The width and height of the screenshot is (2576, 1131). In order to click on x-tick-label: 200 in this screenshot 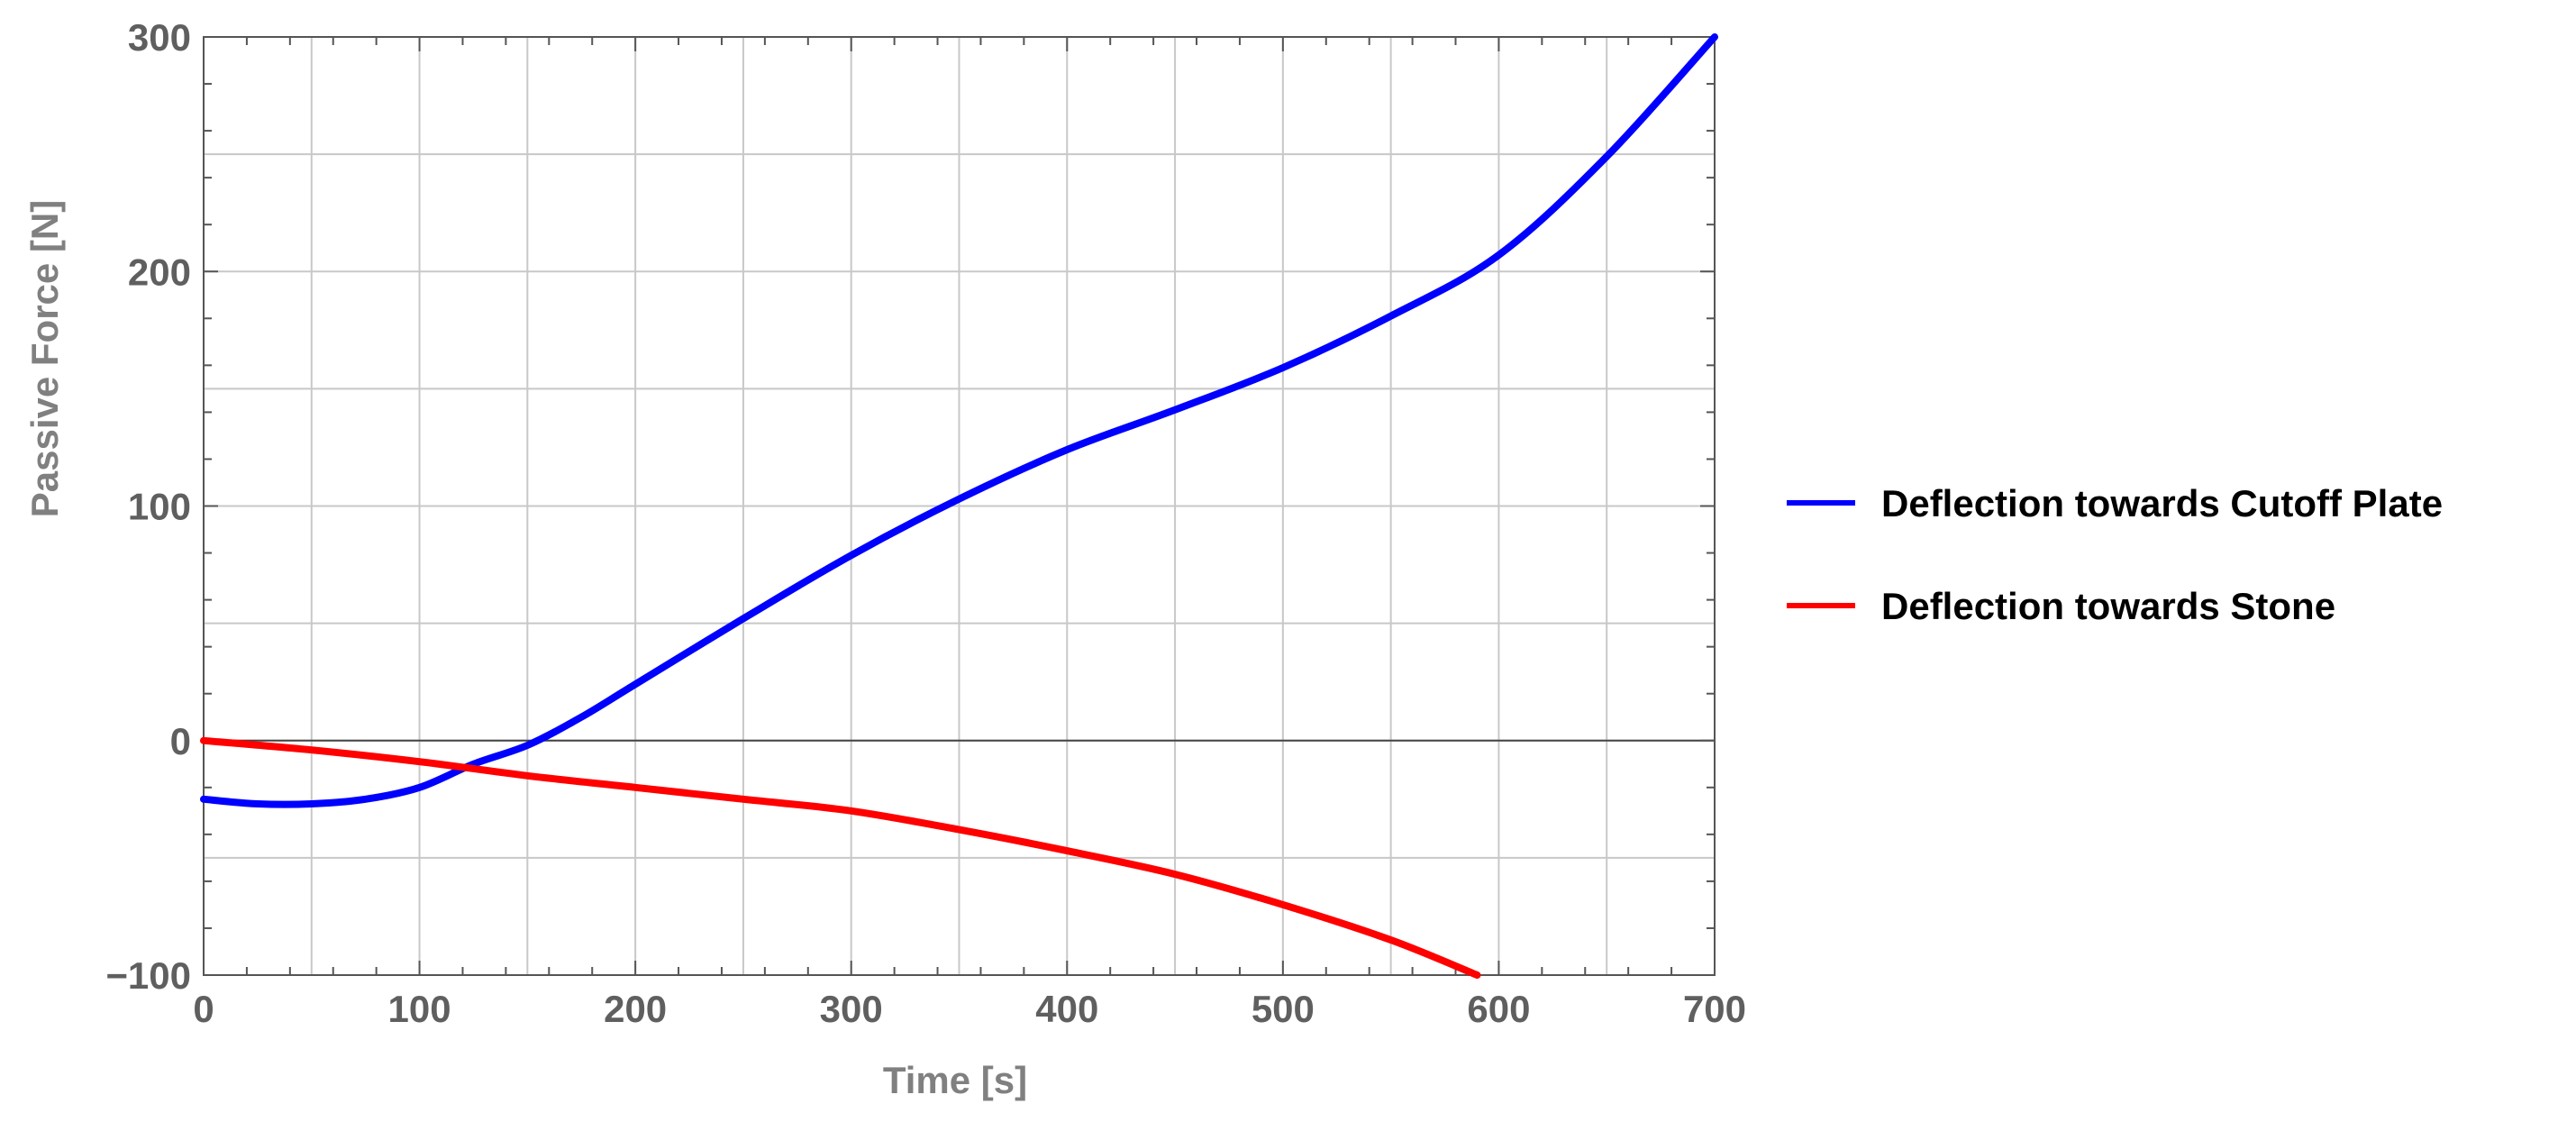, I will do `click(635, 1009)`.